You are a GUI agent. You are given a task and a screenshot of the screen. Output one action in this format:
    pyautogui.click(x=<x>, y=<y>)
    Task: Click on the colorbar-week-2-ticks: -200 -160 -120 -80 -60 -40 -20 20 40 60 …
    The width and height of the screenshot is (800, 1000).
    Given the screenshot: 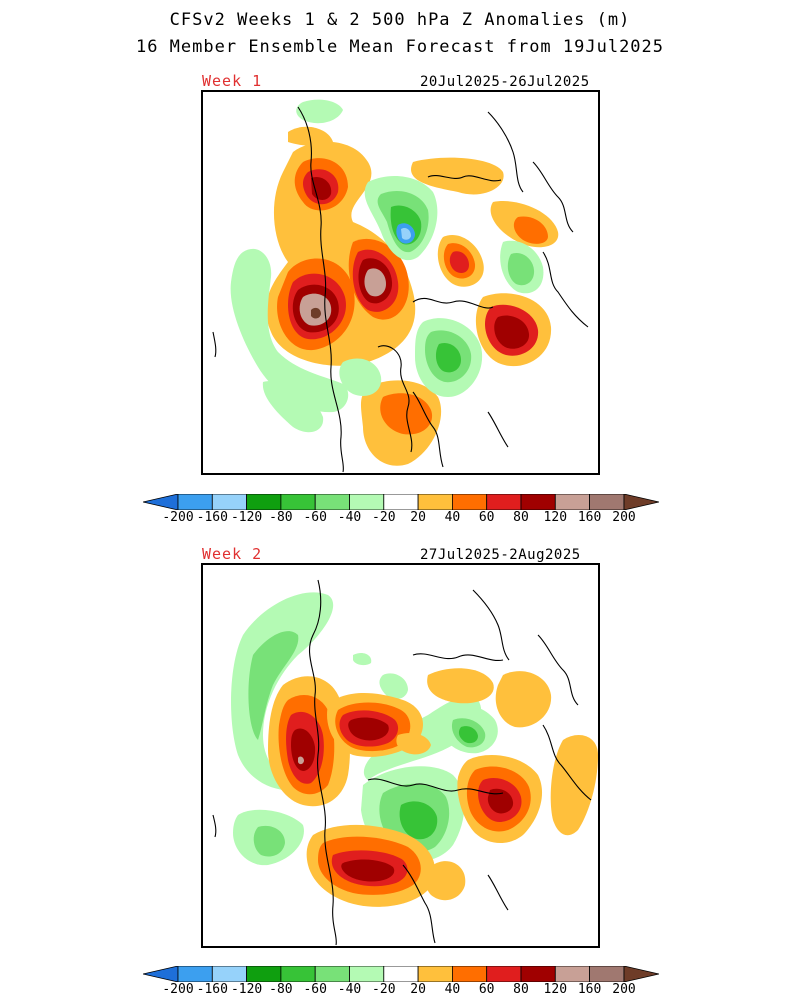 What is the action you would take?
    pyautogui.click(x=401, y=991)
    